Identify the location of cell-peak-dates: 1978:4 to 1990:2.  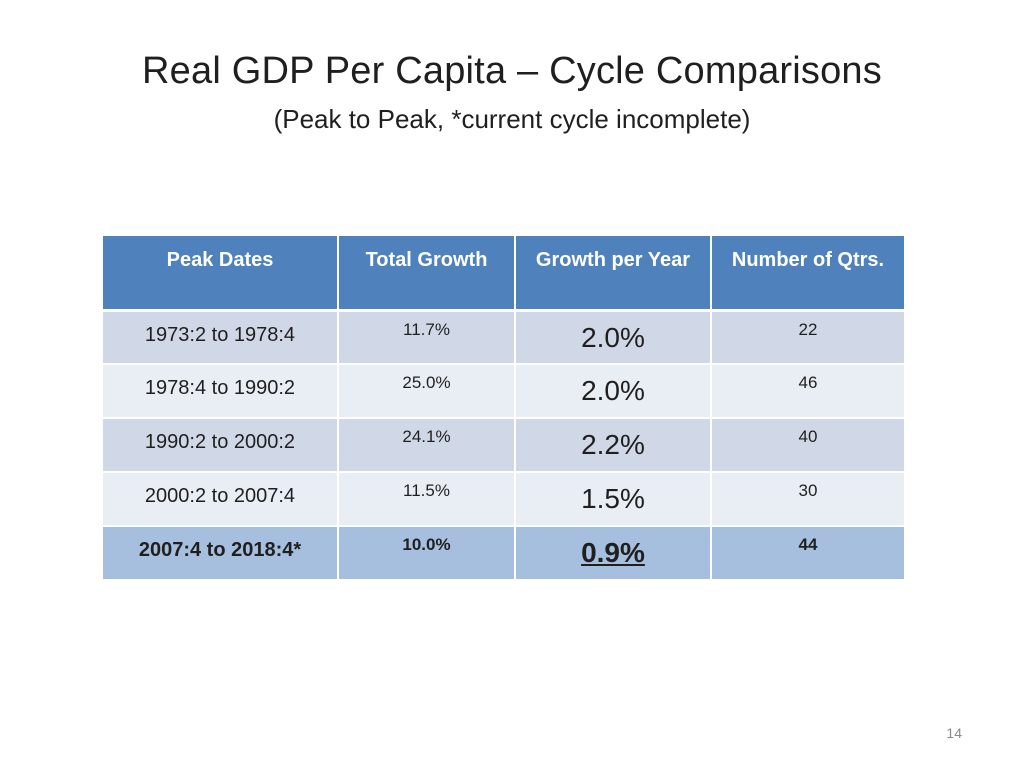
(221, 391).